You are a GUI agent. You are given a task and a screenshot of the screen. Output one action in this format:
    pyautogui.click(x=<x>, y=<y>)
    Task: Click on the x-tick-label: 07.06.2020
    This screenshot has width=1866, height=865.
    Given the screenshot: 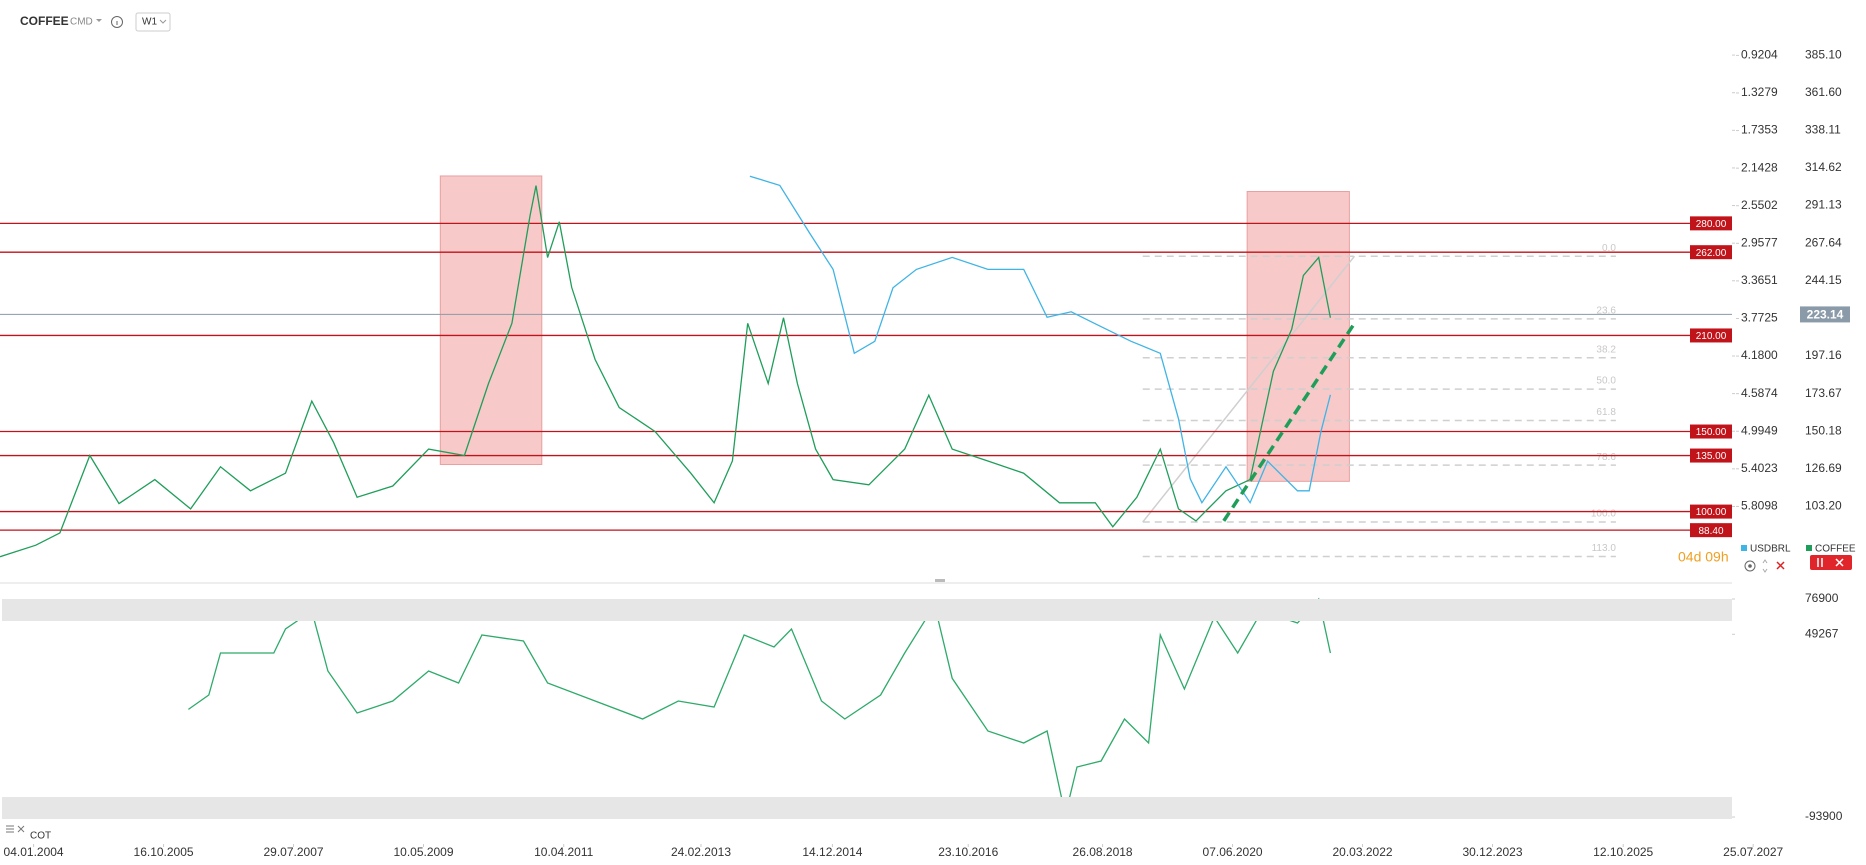 What is the action you would take?
    pyautogui.click(x=1233, y=852)
    